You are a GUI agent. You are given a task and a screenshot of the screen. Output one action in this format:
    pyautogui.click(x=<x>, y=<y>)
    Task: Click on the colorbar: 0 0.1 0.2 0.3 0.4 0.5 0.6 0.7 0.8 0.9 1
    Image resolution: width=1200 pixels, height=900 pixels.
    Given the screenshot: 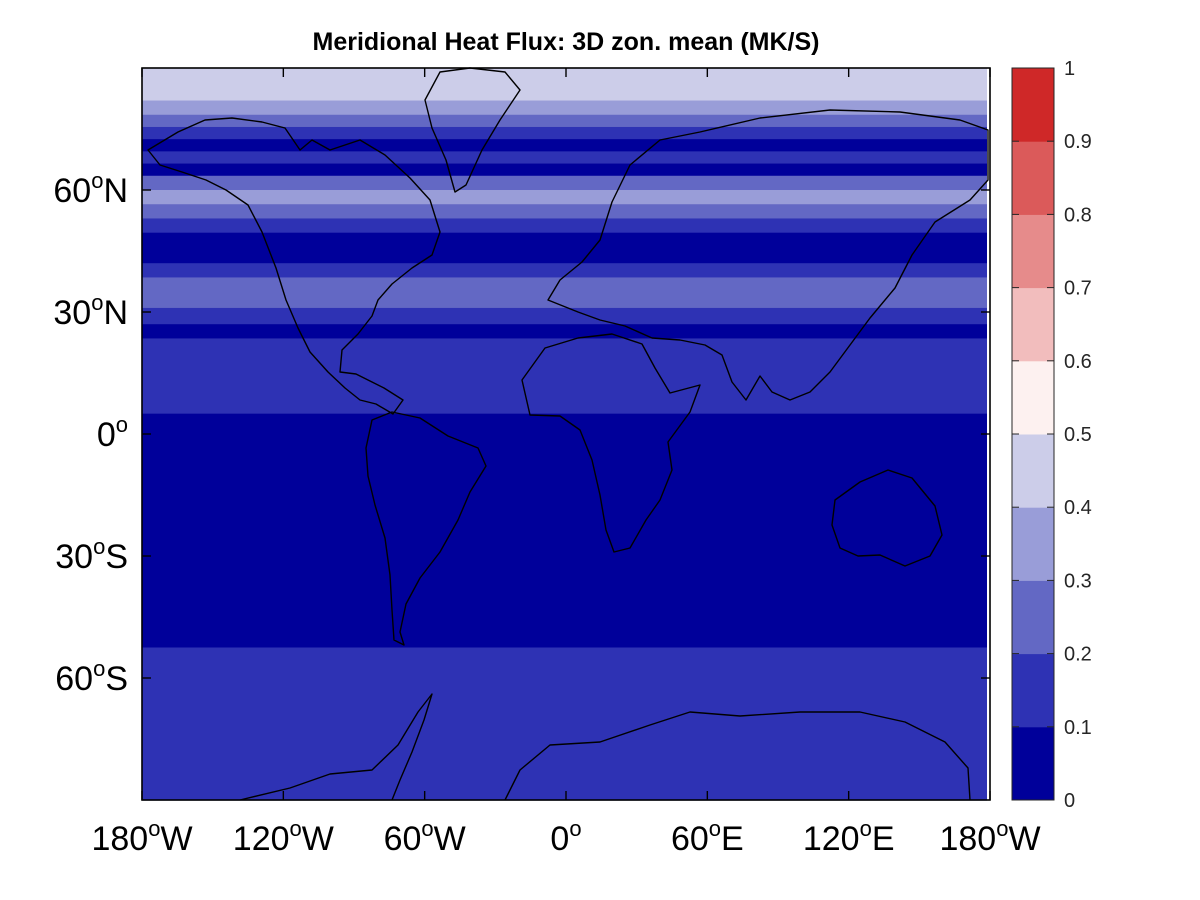 What is the action you would take?
    pyautogui.click(x=1051, y=435)
    